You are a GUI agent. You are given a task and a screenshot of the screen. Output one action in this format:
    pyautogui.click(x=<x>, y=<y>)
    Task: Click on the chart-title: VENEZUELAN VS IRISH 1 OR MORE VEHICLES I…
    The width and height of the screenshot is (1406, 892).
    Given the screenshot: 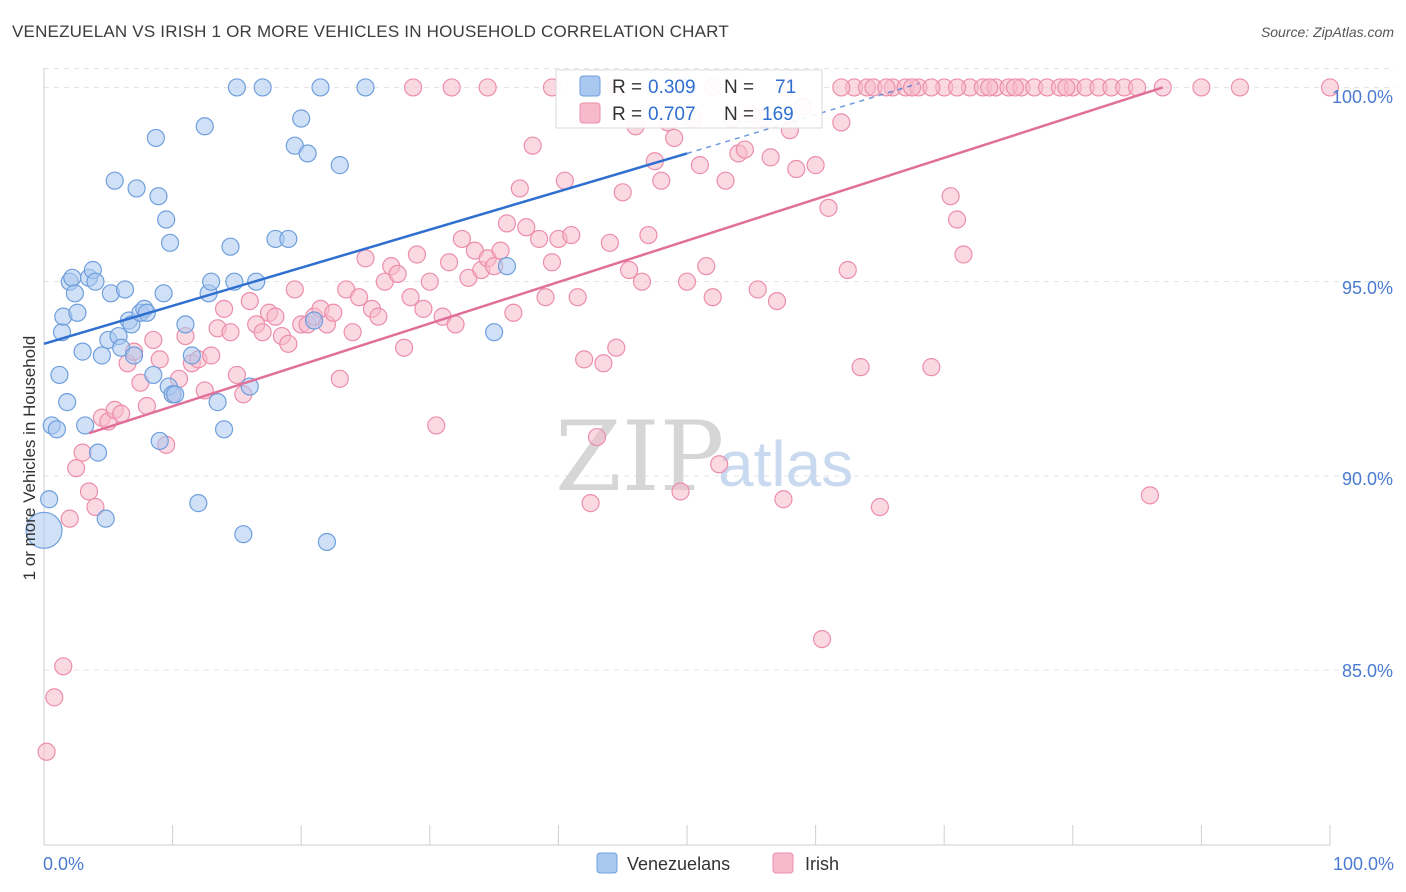 What is the action you would take?
    pyautogui.click(x=370, y=31)
    